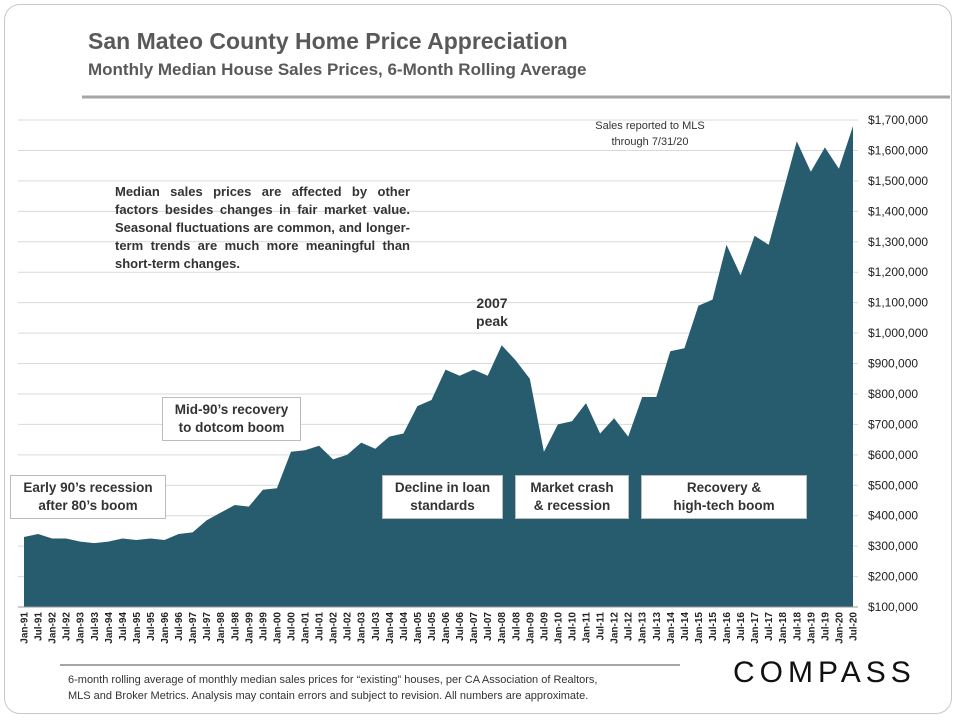 The image size is (960, 720). I want to click on x-tick-label: Jul-98, so click(235, 626).